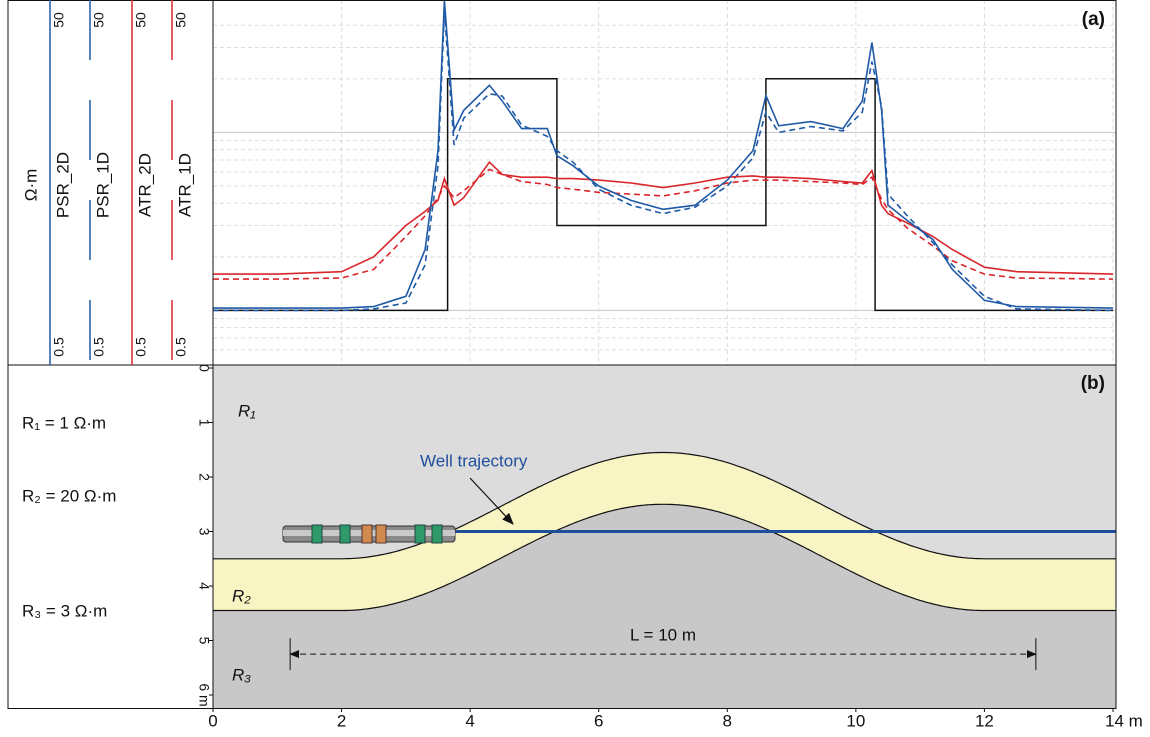  What do you see at coordinates (491, 501) in the screenshot?
I see `arrow` at bounding box center [491, 501].